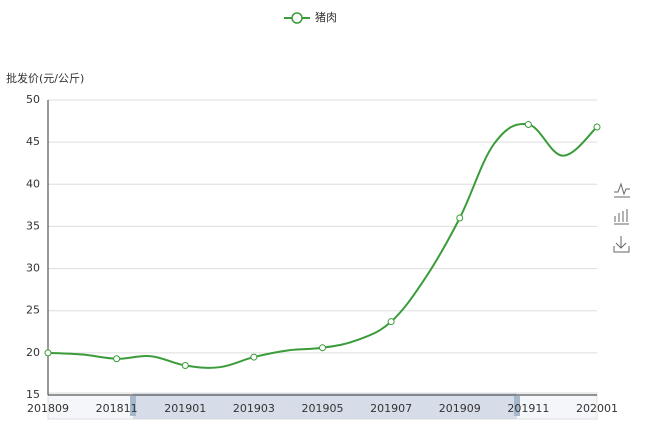 This screenshot has height=430, width=647. What do you see at coordinates (33, 352) in the screenshot?
I see `y-tick-label: 20` at bounding box center [33, 352].